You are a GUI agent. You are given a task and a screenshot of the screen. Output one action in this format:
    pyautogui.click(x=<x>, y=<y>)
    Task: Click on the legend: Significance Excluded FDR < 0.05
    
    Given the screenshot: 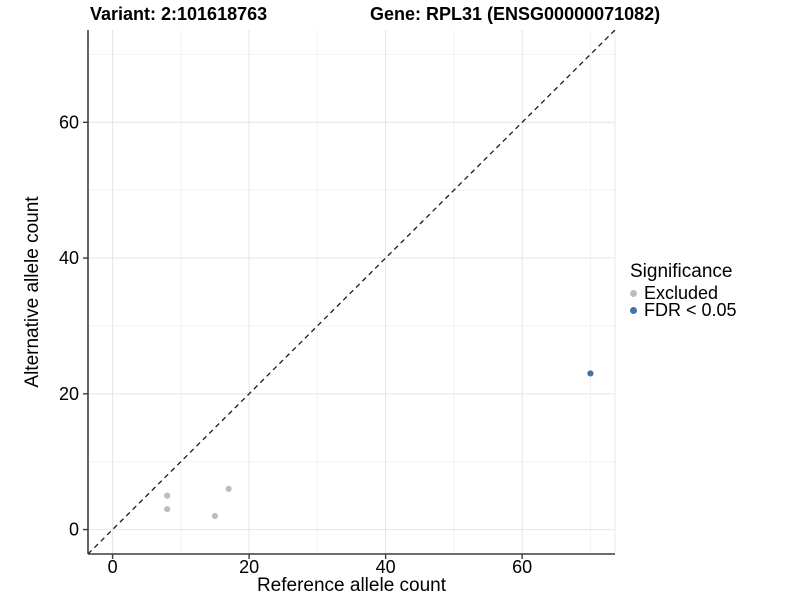 What is the action you would take?
    pyautogui.click(x=683, y=290)
    